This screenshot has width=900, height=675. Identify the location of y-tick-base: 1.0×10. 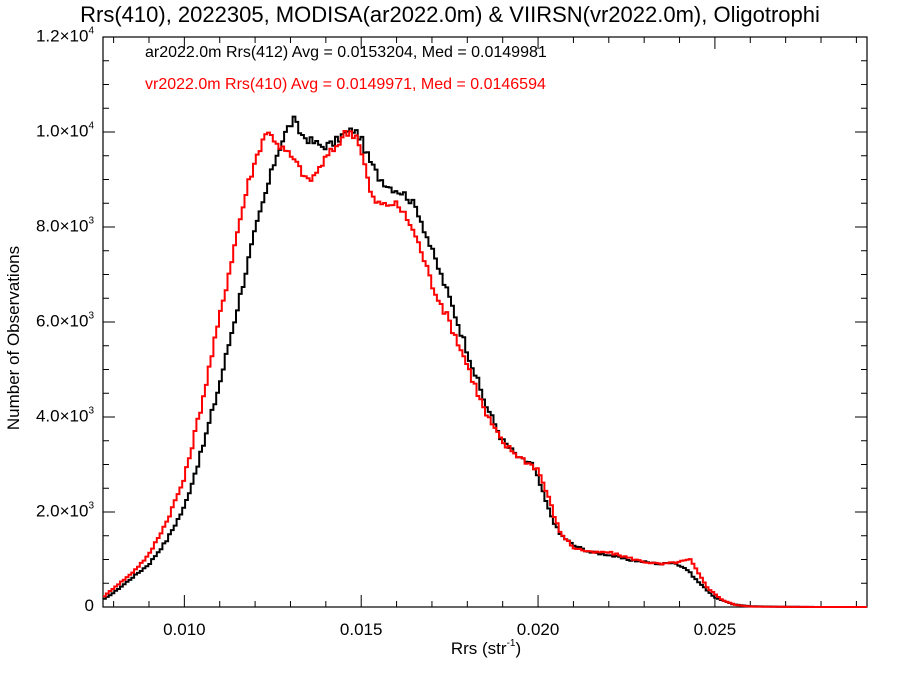
(62, 131).